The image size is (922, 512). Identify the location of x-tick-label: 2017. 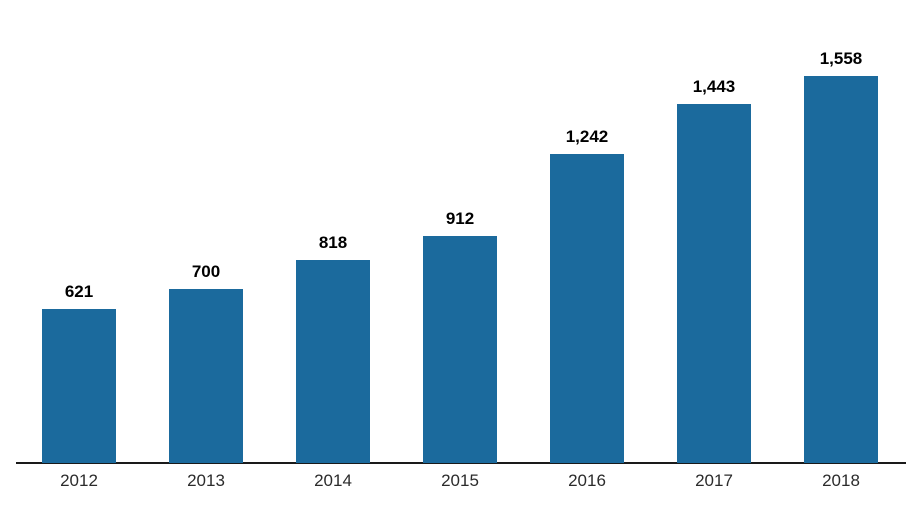
(714, 480).